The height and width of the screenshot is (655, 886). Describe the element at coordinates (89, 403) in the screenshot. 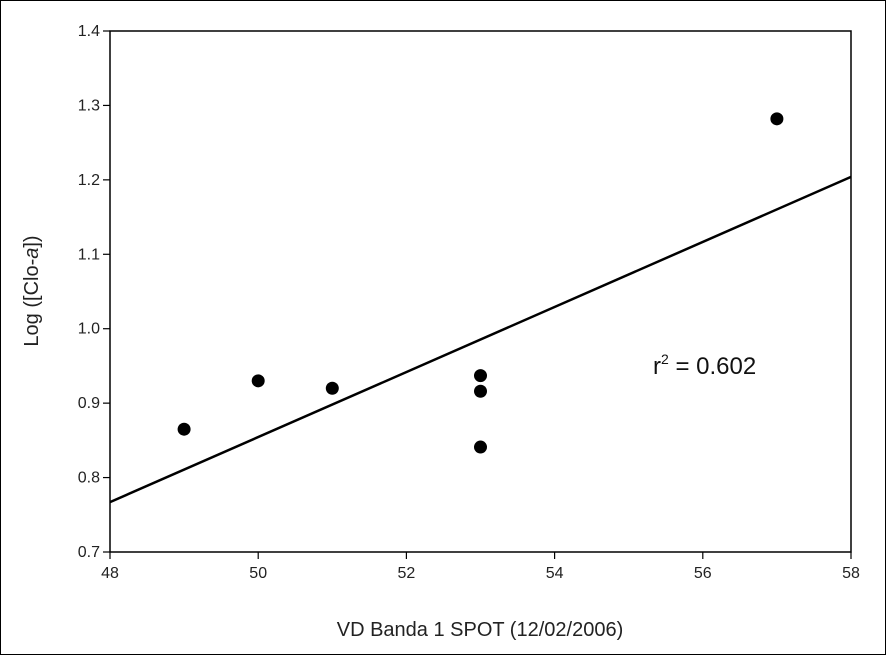

I see `y-tick-label: 0.9` at that location.